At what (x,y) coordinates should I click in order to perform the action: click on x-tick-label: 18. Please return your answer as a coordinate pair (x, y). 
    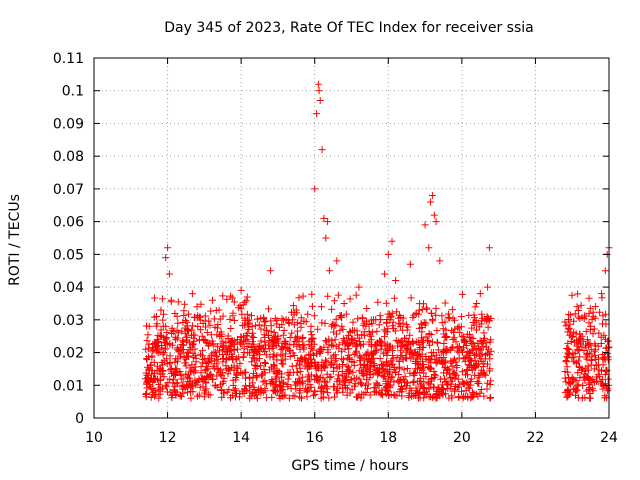
    Looking at the image, I should click on (388, 438).